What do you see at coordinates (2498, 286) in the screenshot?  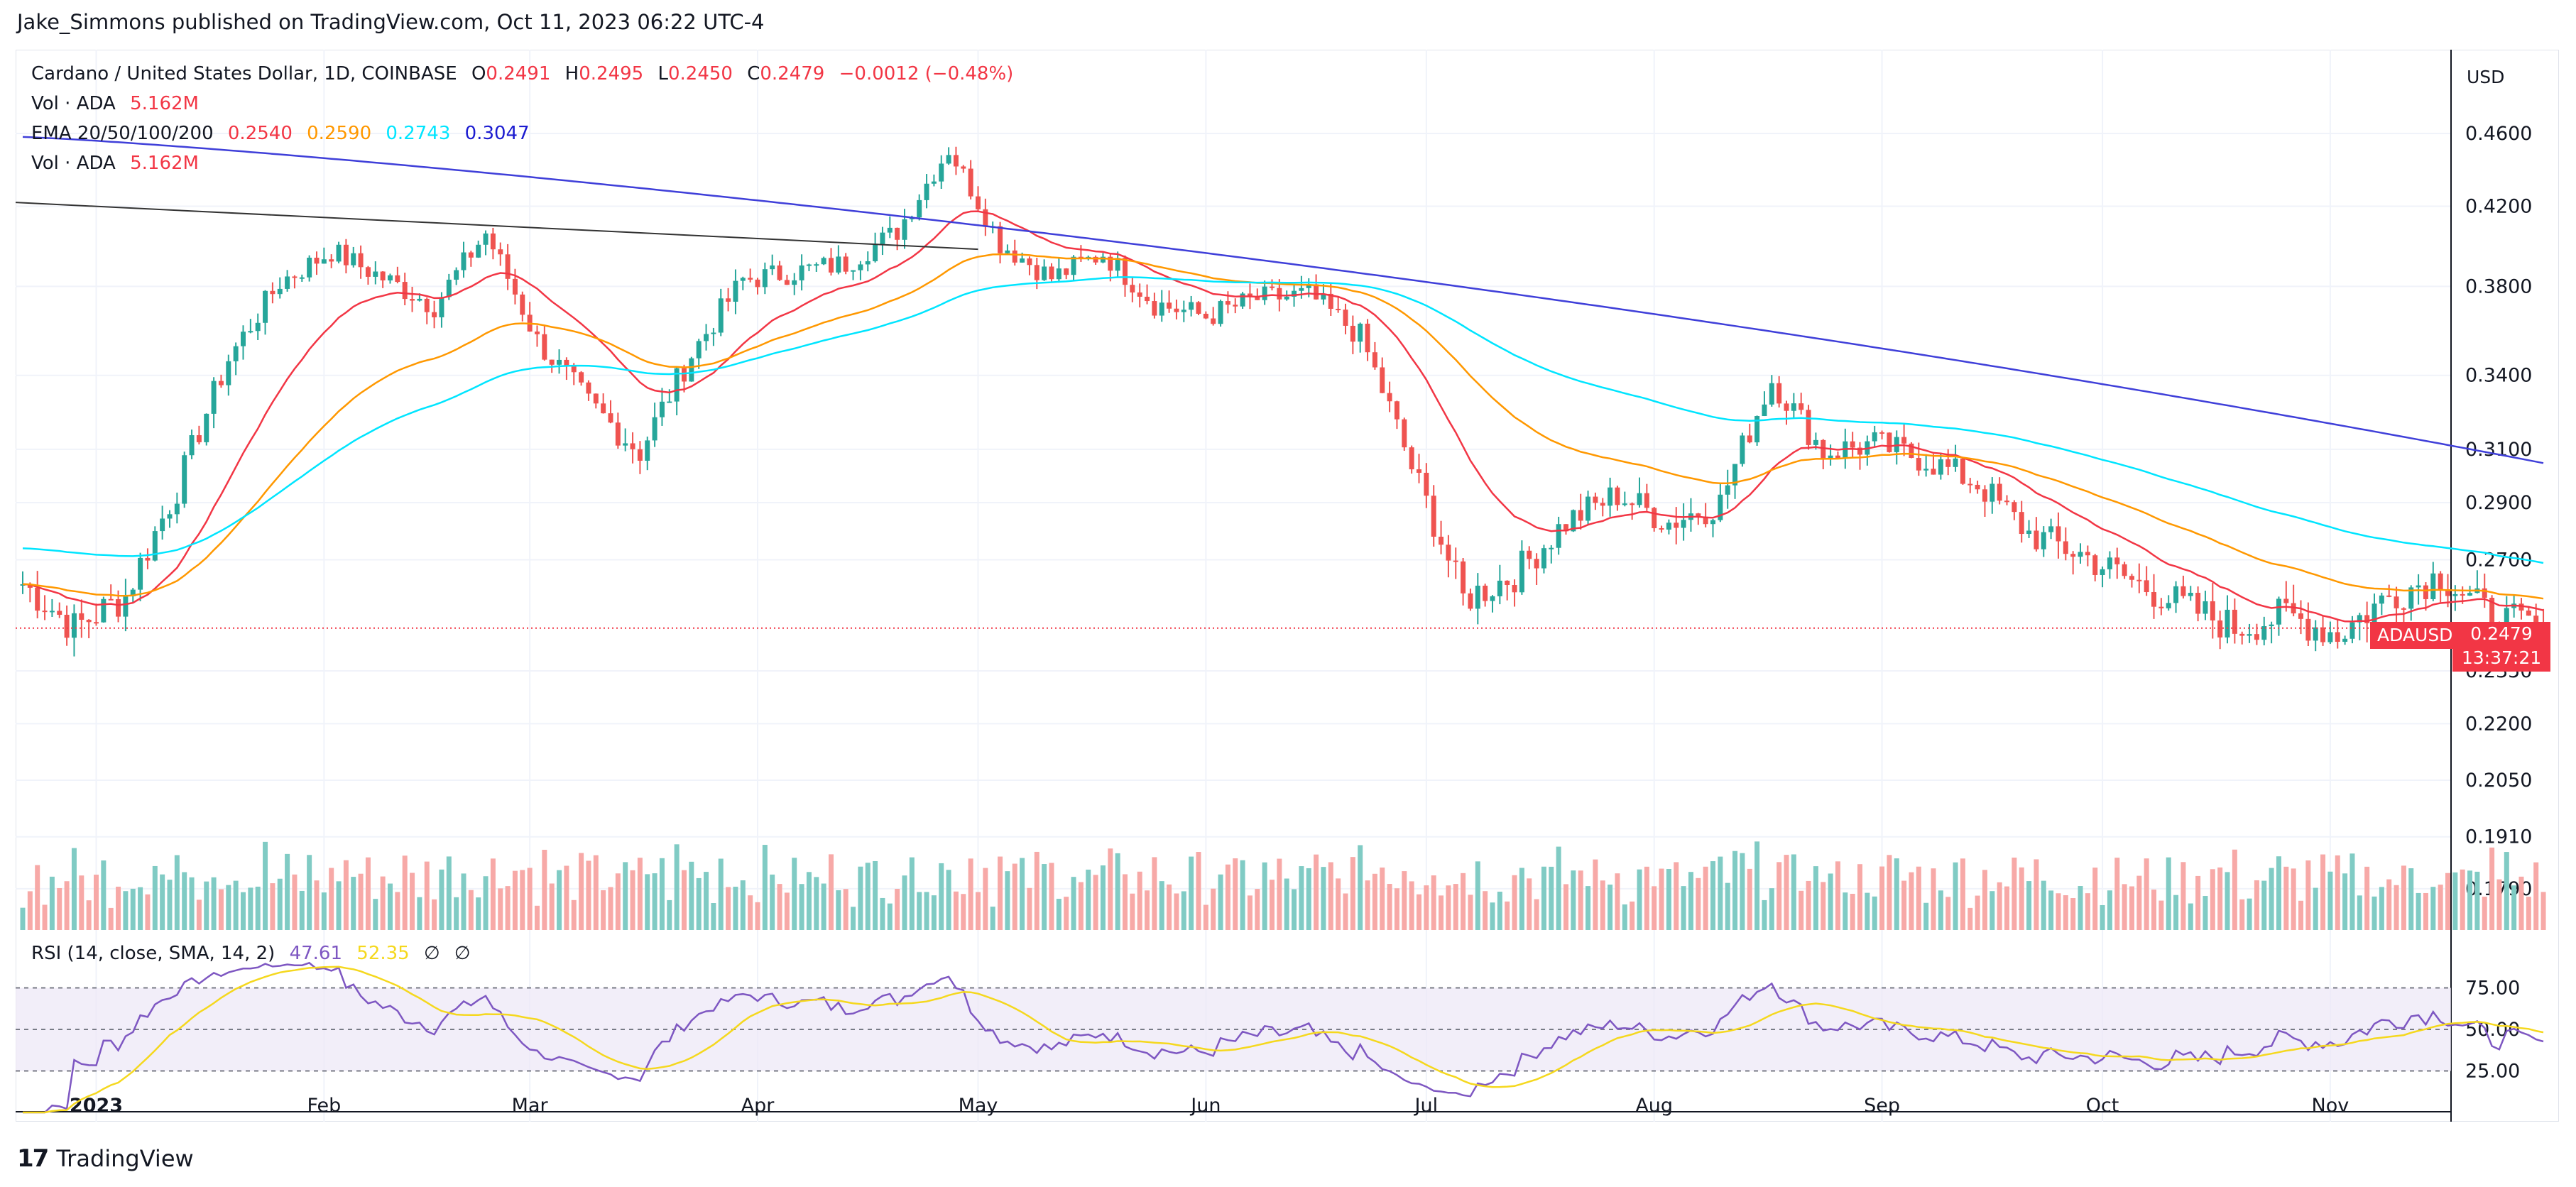 I see `y-tick-label: 0.3800` at bounding box center [2498, 286].